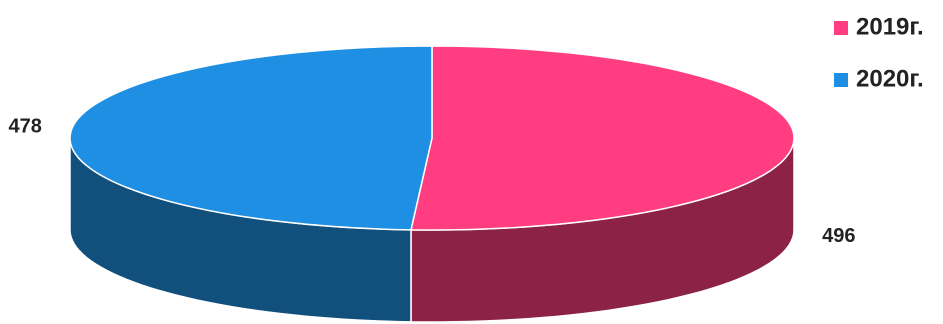 The image size is (943, 324). I want to click on data-label: 496, so click(838, 236).